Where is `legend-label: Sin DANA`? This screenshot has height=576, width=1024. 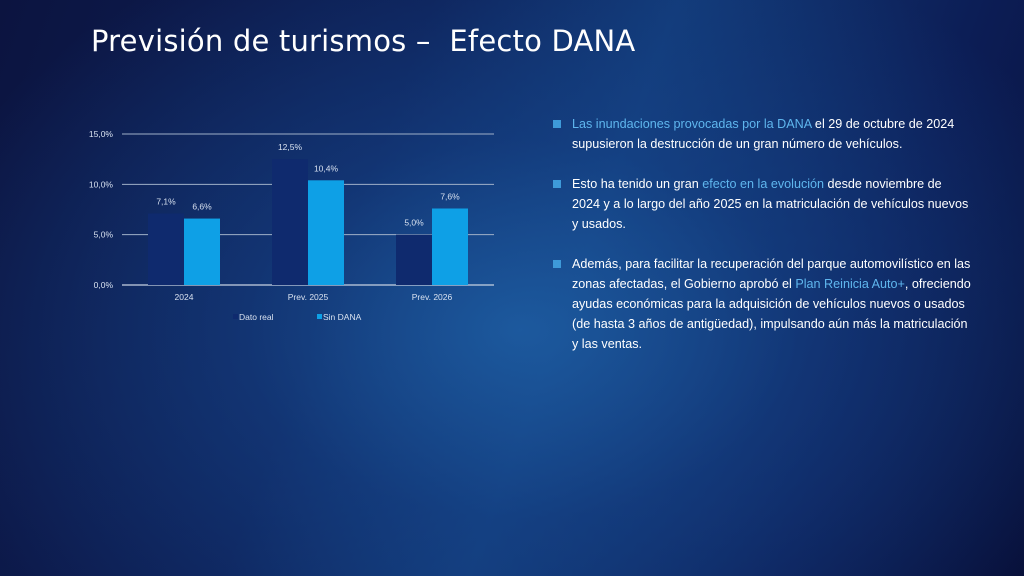 legend-label: Sin DANA is located at coordinates (342, 317).